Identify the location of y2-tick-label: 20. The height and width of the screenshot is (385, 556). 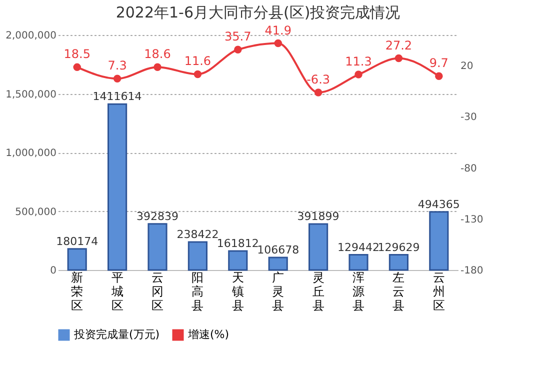
(467, 66).